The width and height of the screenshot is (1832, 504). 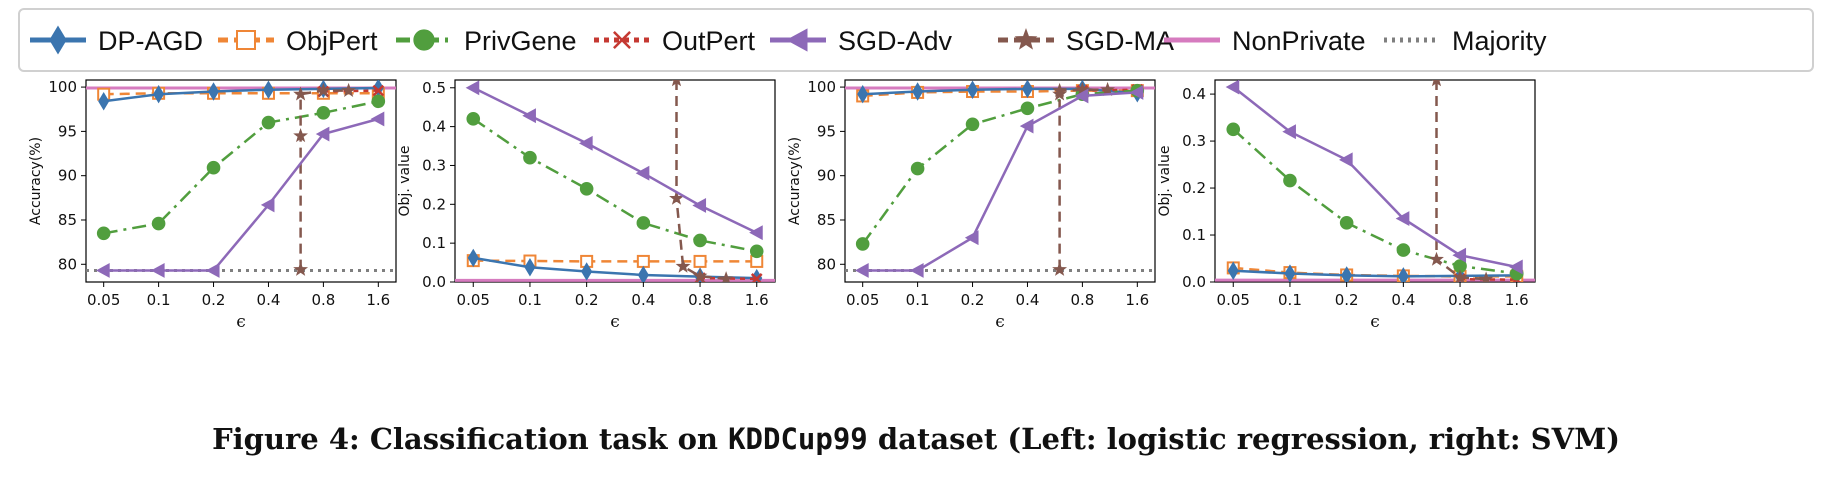 I want to click on legend-label: Majority, so click(x=1499, y=41).